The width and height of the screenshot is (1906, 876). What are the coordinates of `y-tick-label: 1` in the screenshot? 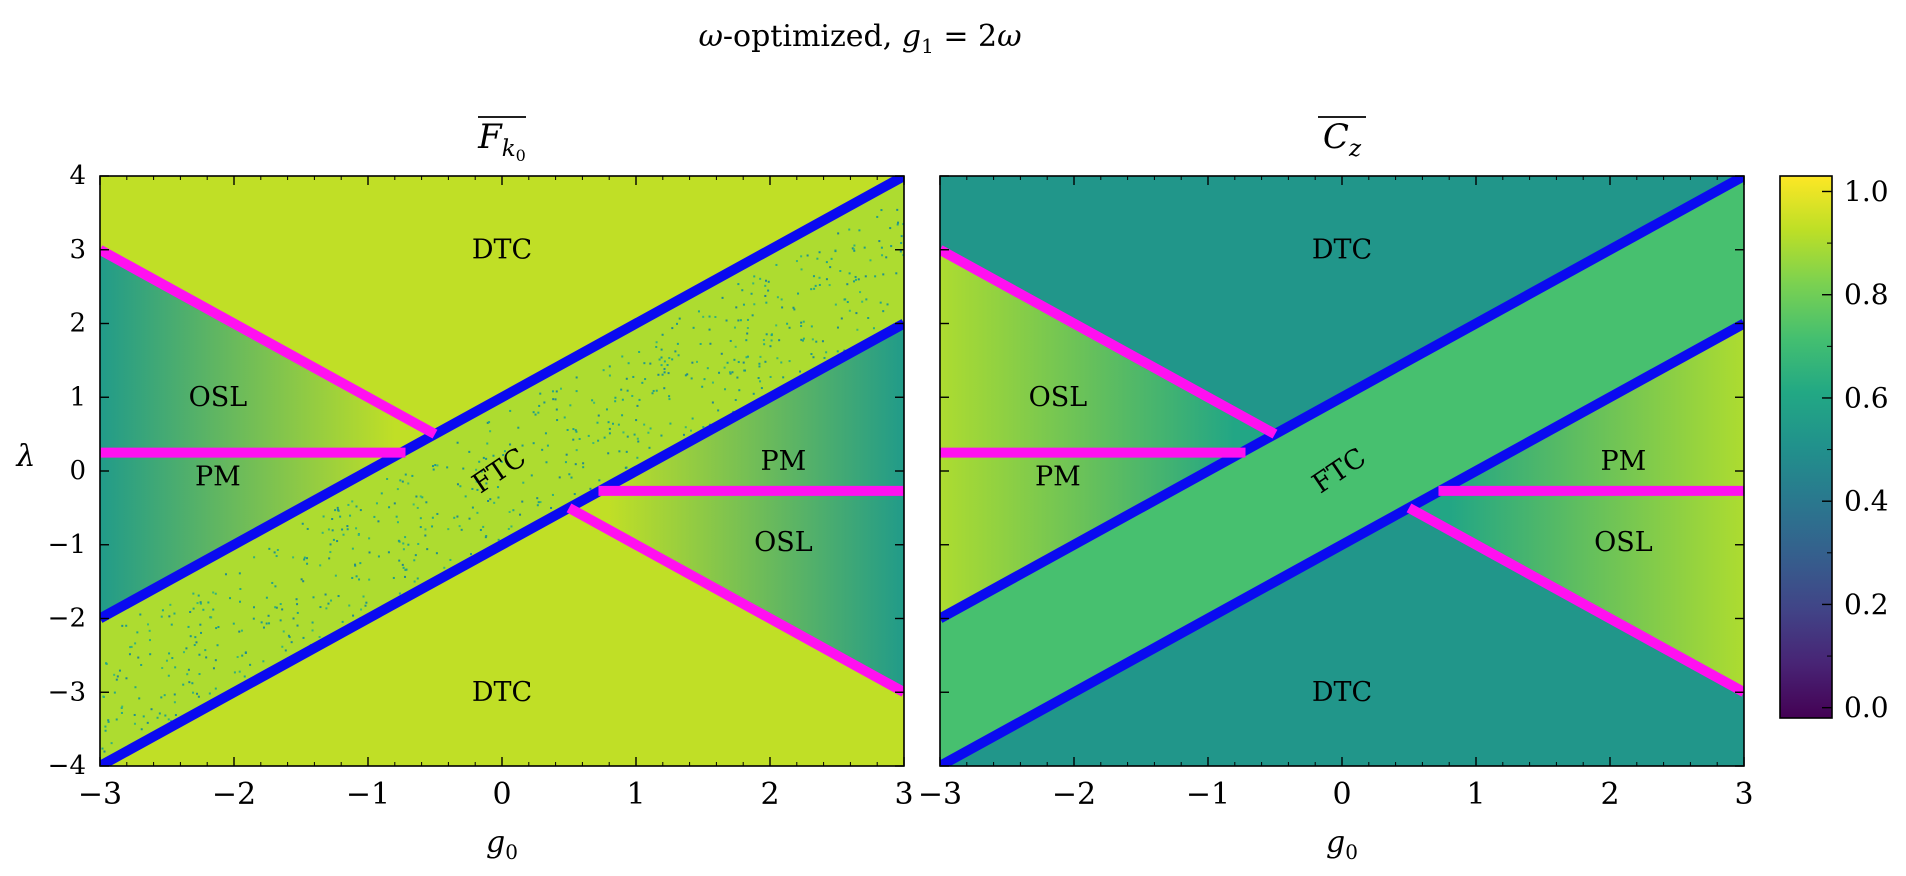 It's located at (77, 397).